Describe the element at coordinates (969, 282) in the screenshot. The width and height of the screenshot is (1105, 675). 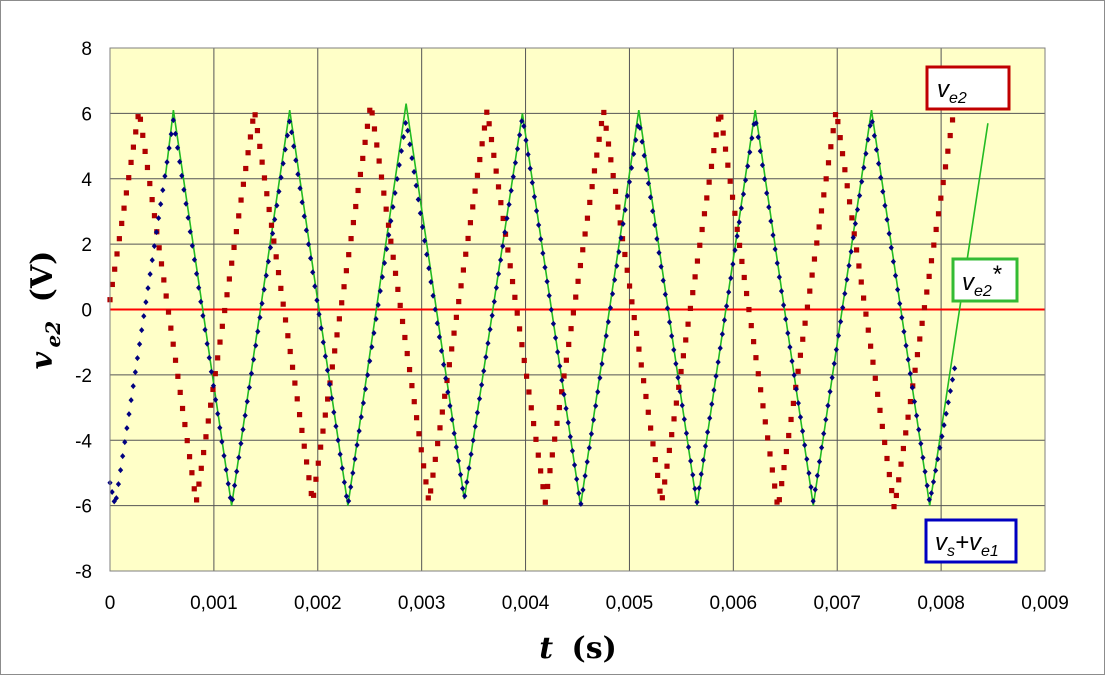
I see `legend-ve2-star-main: v` at that location.